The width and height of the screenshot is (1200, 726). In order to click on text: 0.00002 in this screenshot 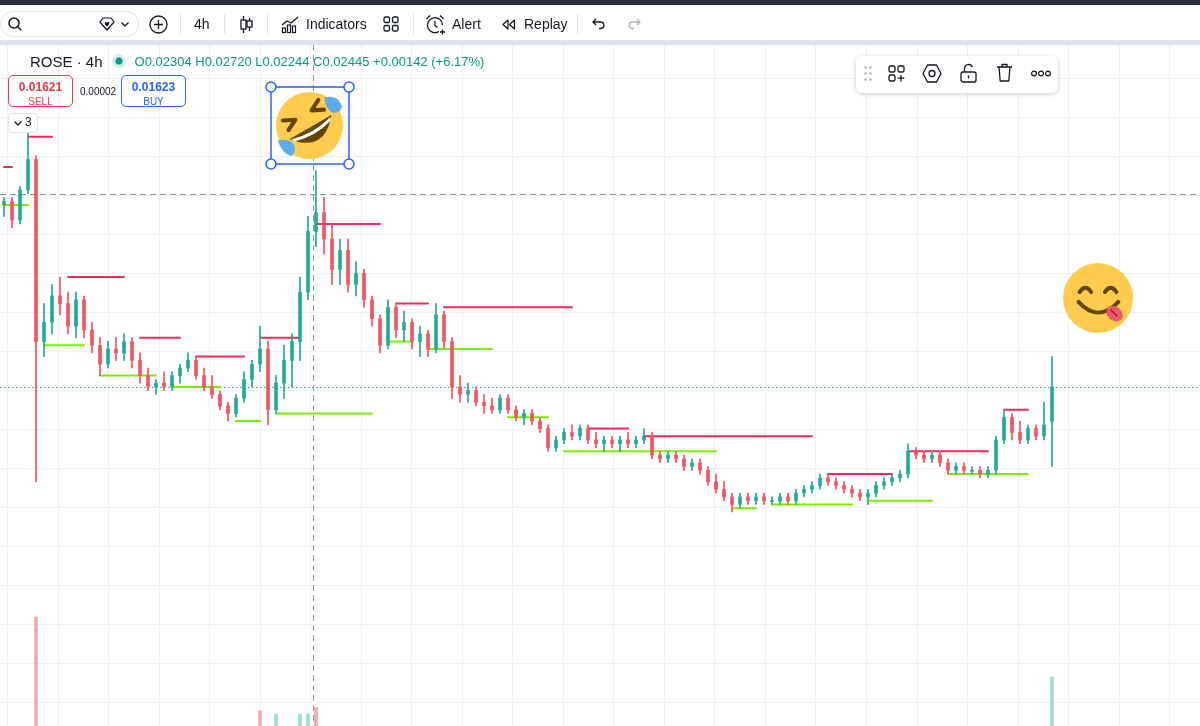, I will do `click(98, 92)`.